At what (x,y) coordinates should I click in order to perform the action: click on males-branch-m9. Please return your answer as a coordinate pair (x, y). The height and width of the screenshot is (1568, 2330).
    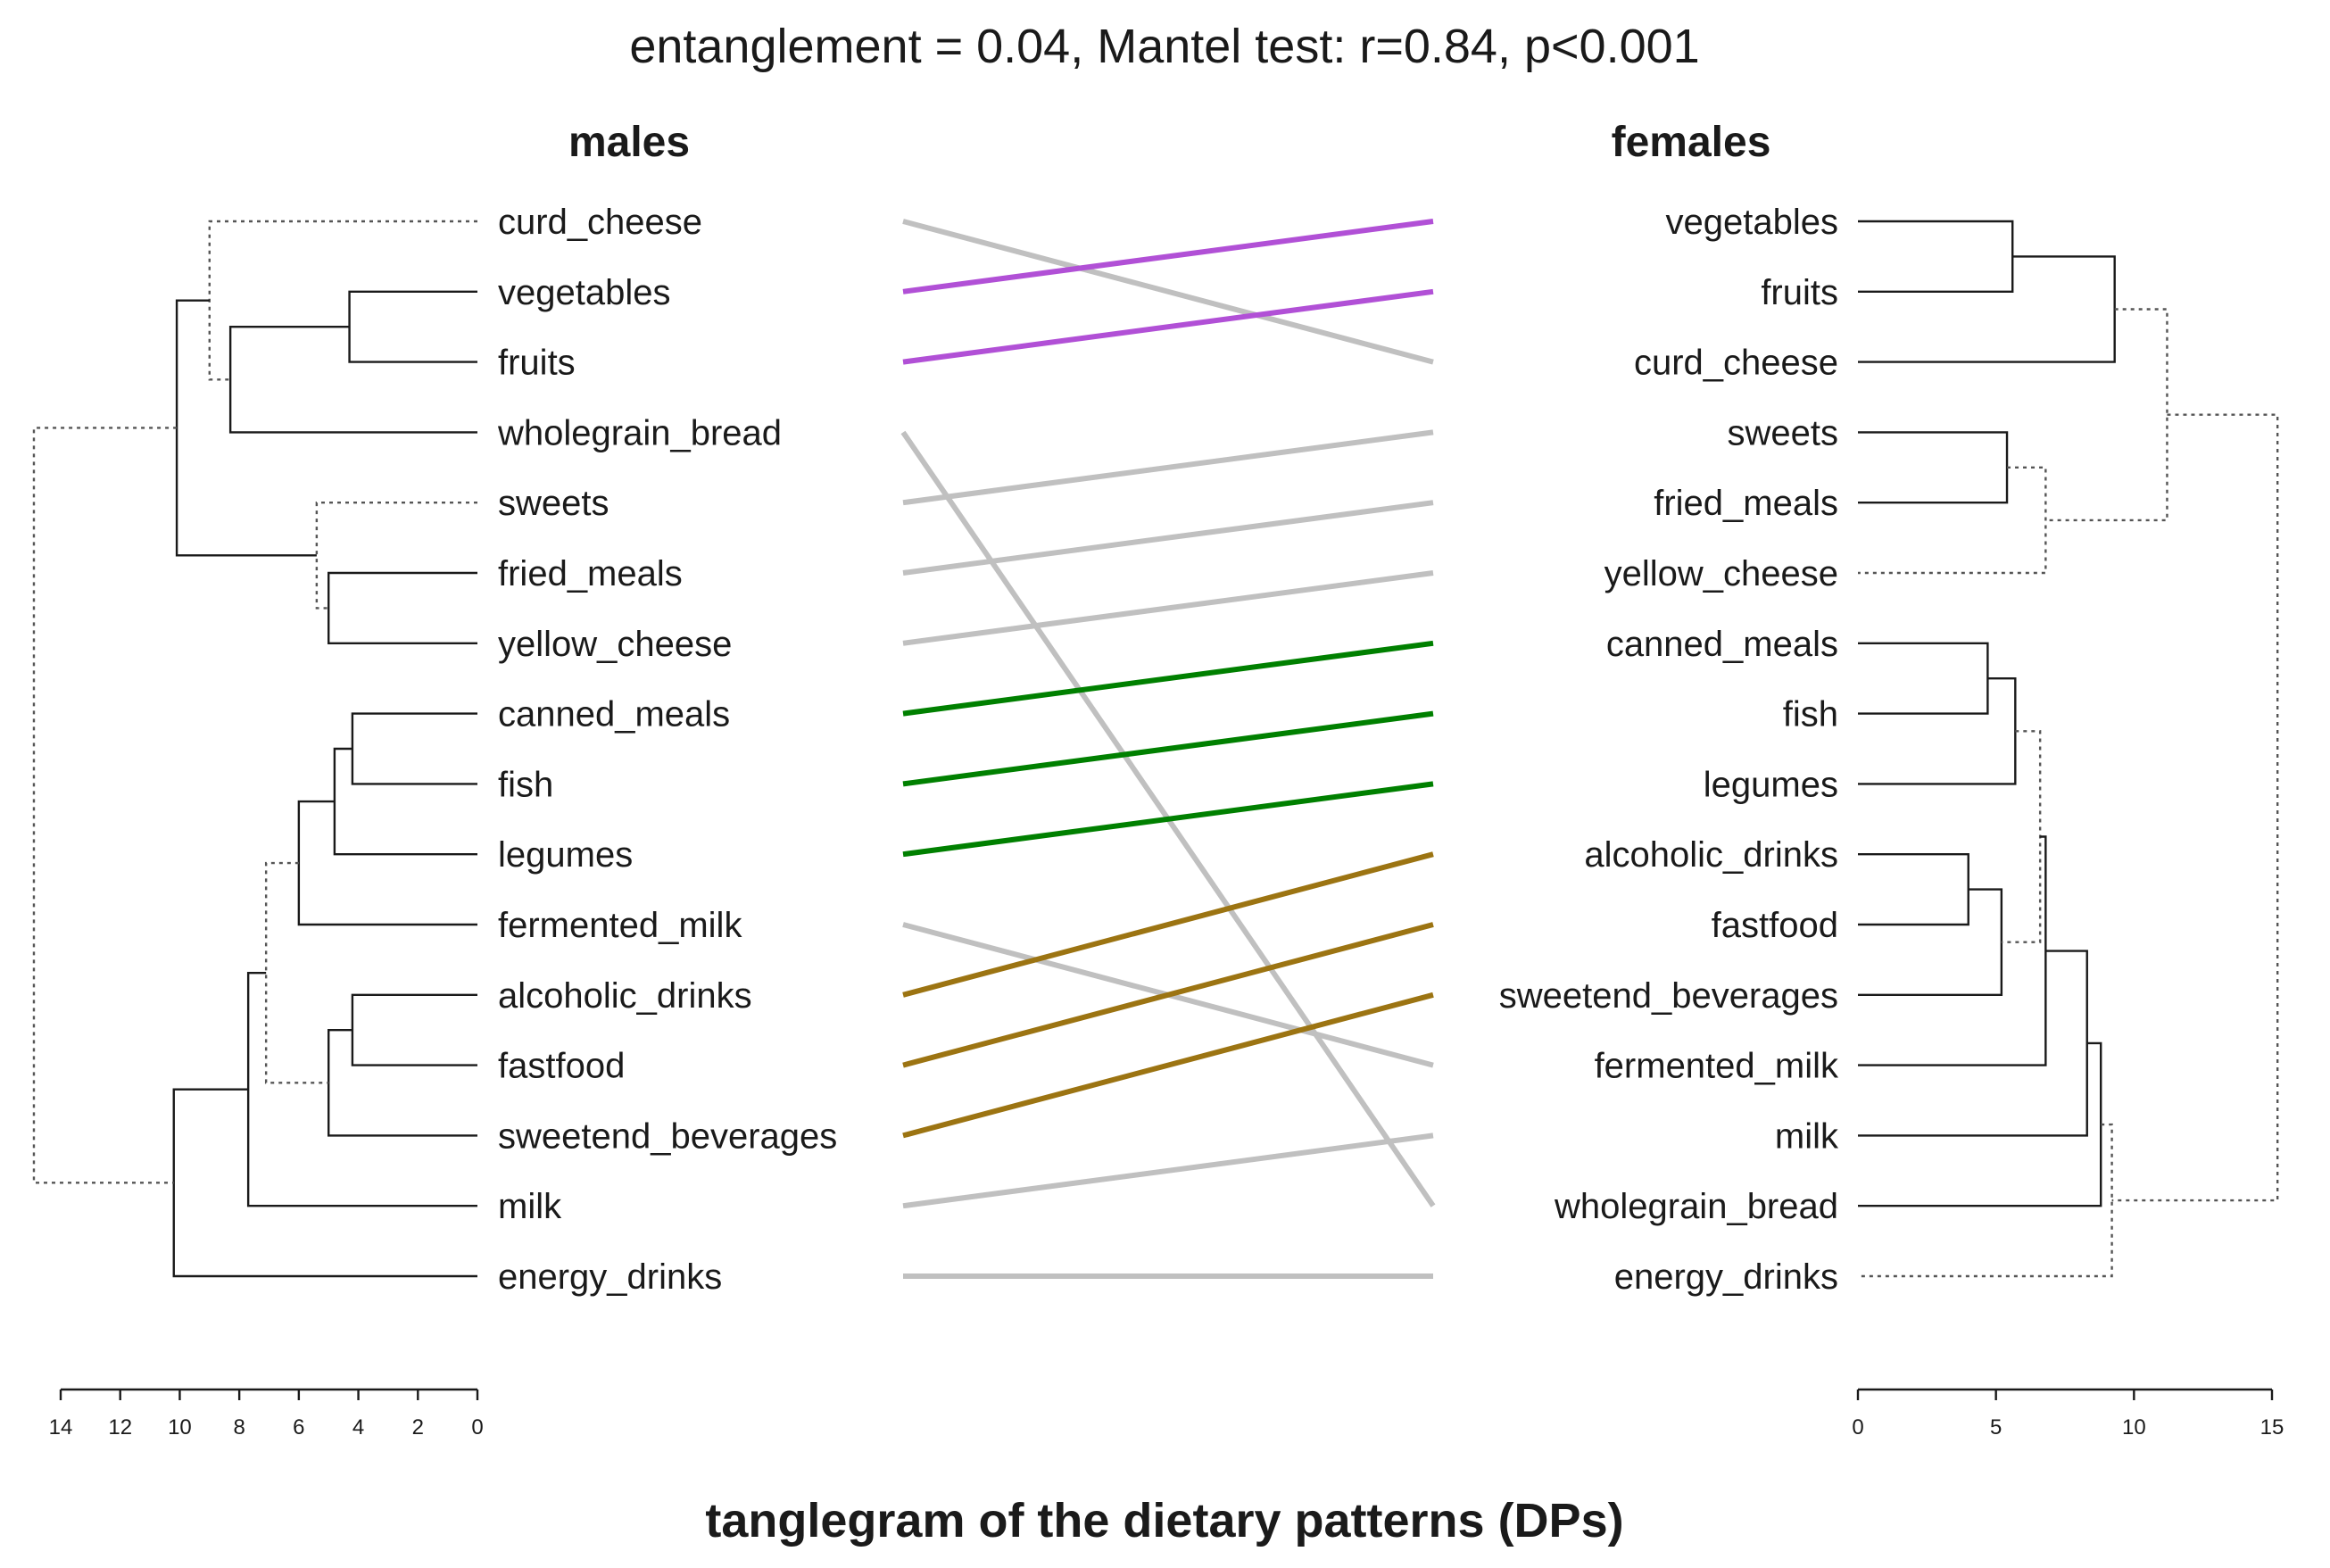
    Looking at the image, I should click on (387, 863).